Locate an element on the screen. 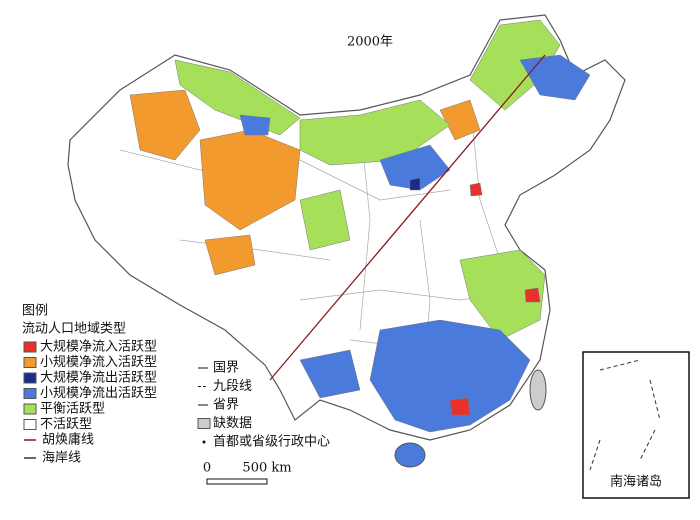  legend-label: 小规模净流入活跃型 is located at coordinates (98, 362).